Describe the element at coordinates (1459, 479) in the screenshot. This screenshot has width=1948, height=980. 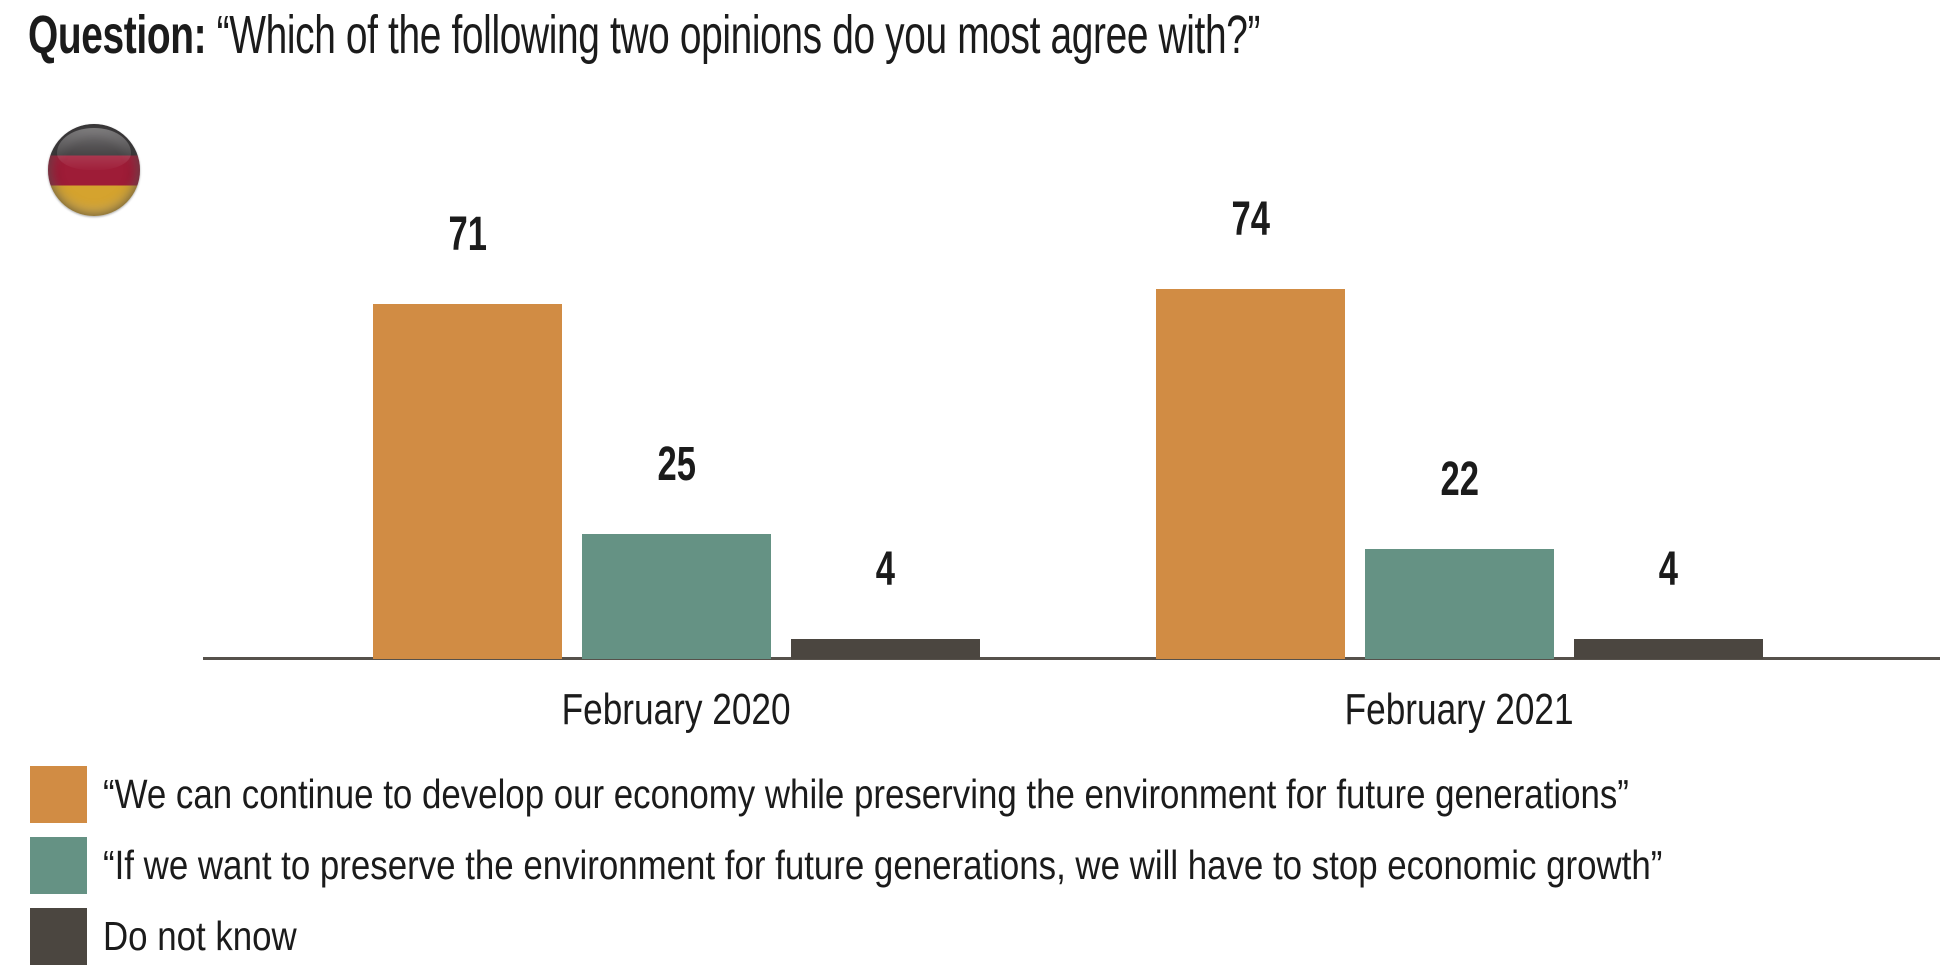
I see `bar-value-label: 22` at that location.